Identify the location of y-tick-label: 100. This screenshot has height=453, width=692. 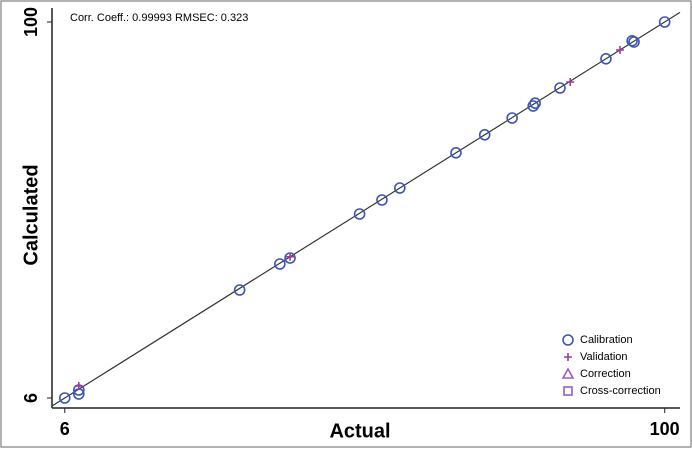
(31, 22).